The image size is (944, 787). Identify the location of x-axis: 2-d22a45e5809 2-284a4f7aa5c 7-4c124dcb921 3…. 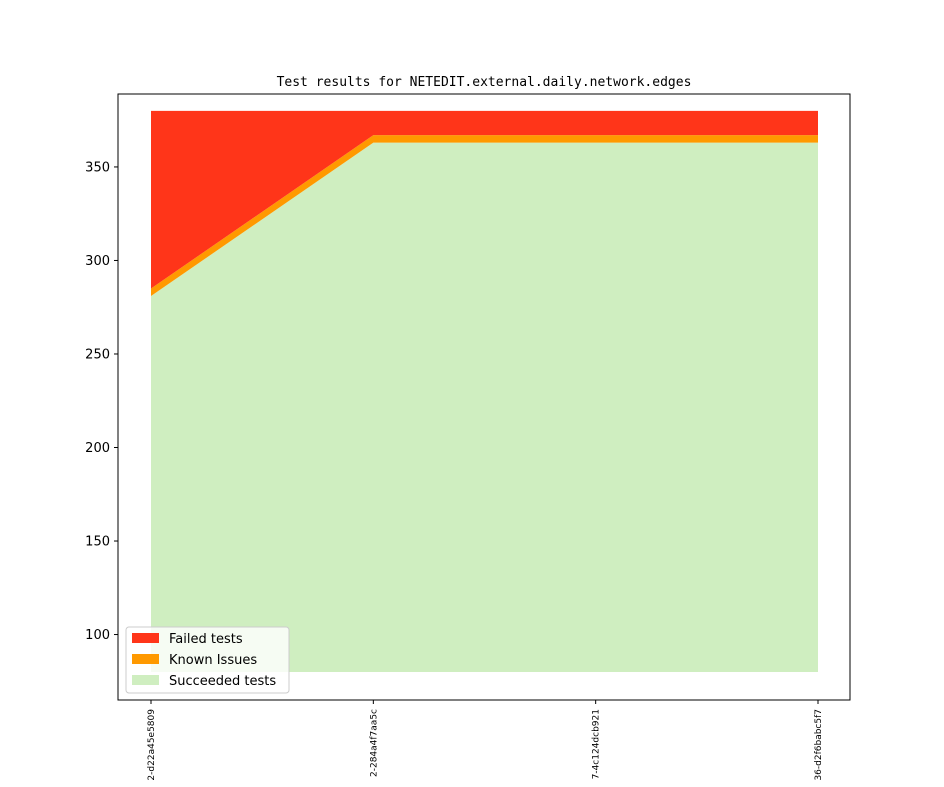
(485, 740).